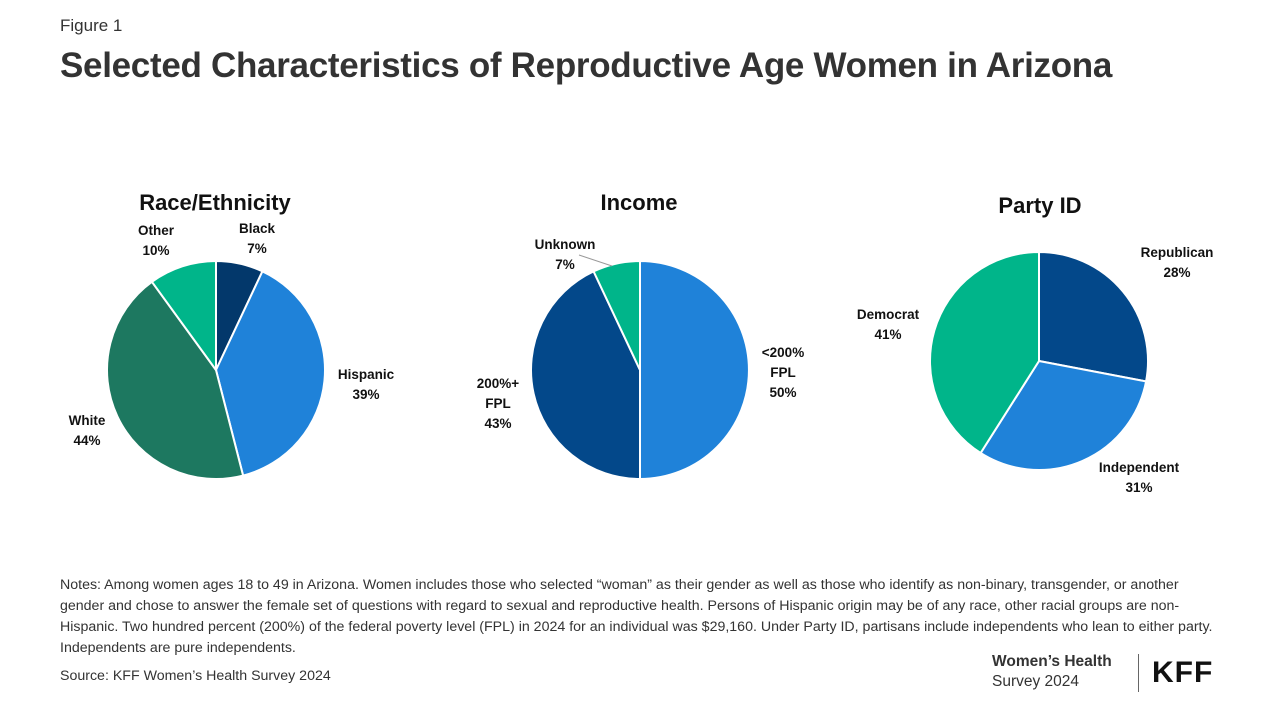  What do you see at coordinates (1183, 672) in the screenshot?
I see `kff-logo: KFF` at bounding box center [1183, 672].